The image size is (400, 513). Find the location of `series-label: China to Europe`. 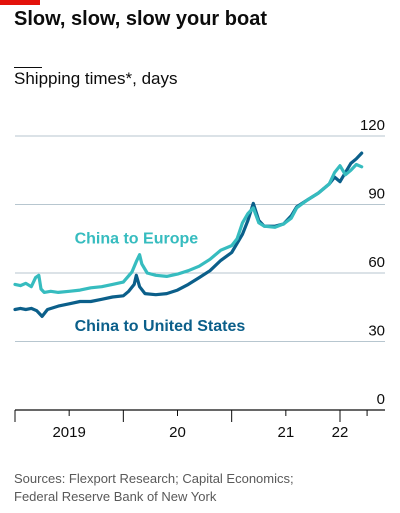

series-label: China to Europe is located at coordinates (137, 238).